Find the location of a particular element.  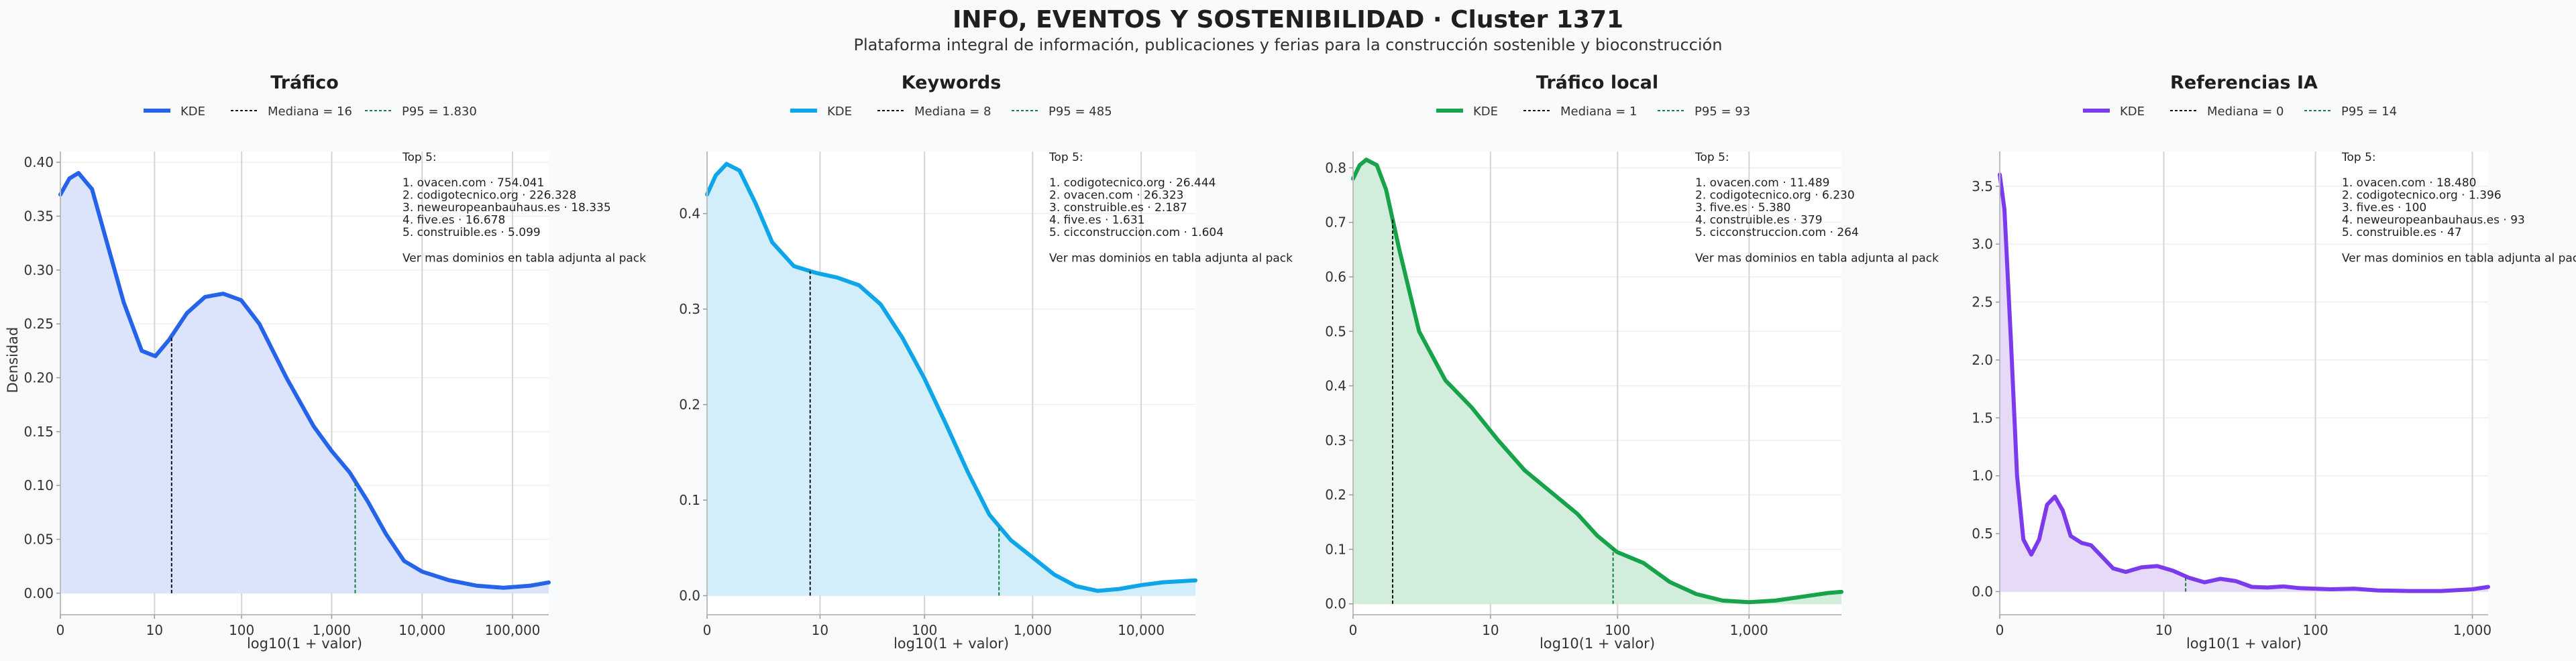

top5-item: 2. codigotecnico.org · 226.328 is located at coordinates (489, 195).